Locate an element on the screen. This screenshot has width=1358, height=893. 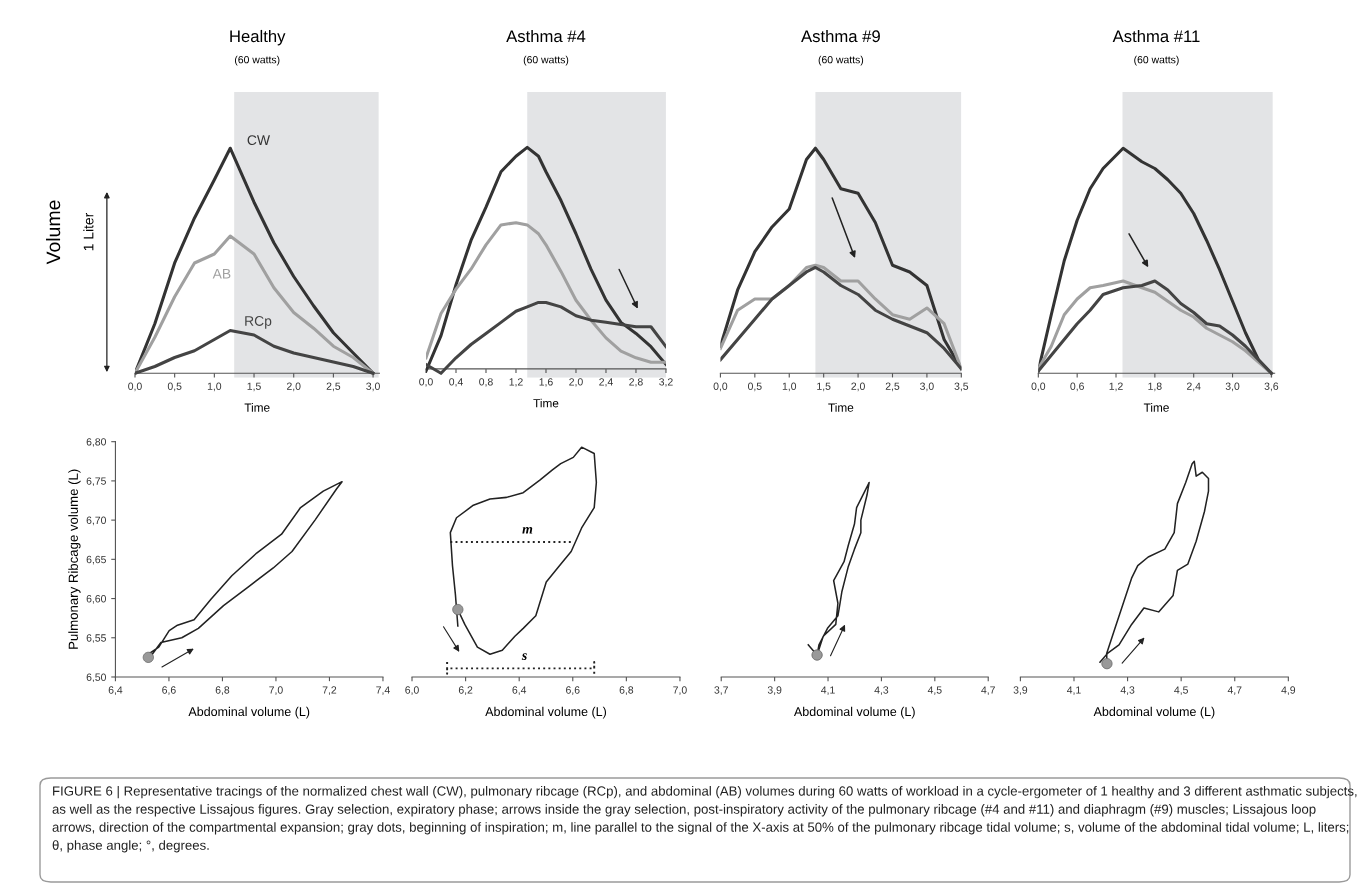
y-tick-label: 6,65 is located at coordinates (96, 560).